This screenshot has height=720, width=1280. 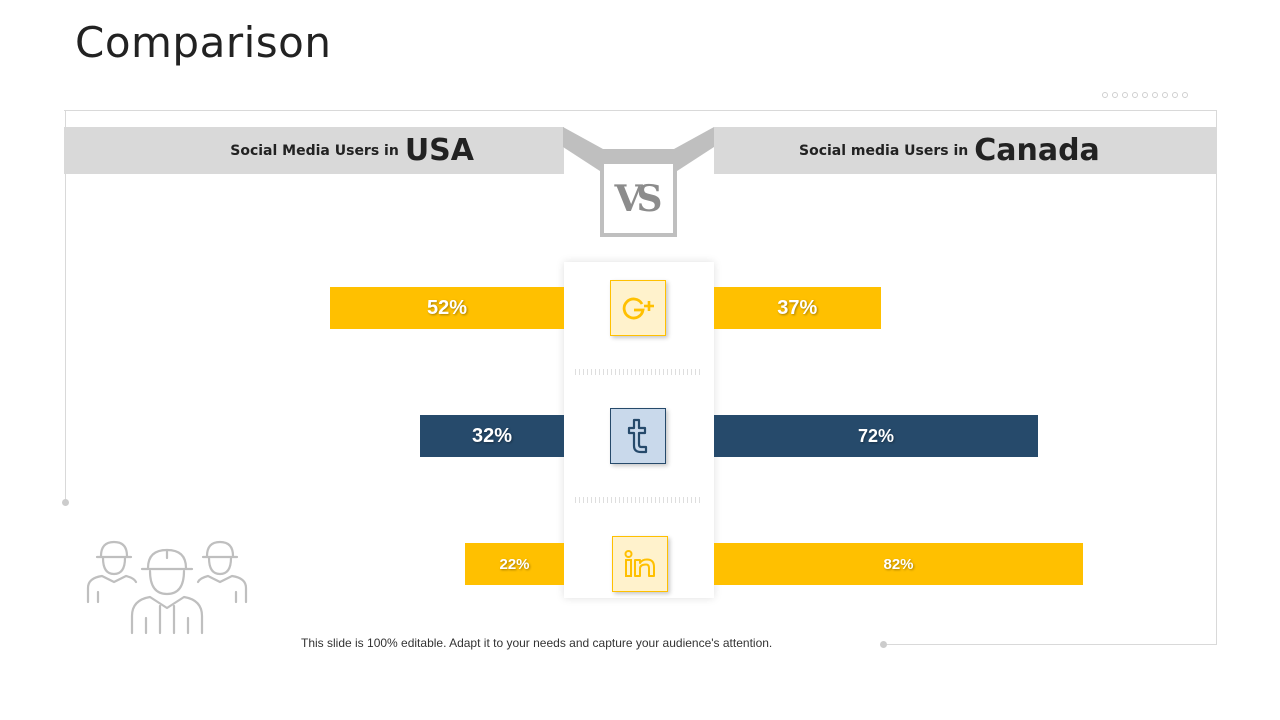 I want to click on canada-header-band: Social media Users in Canada, so click(x=965, y=150).